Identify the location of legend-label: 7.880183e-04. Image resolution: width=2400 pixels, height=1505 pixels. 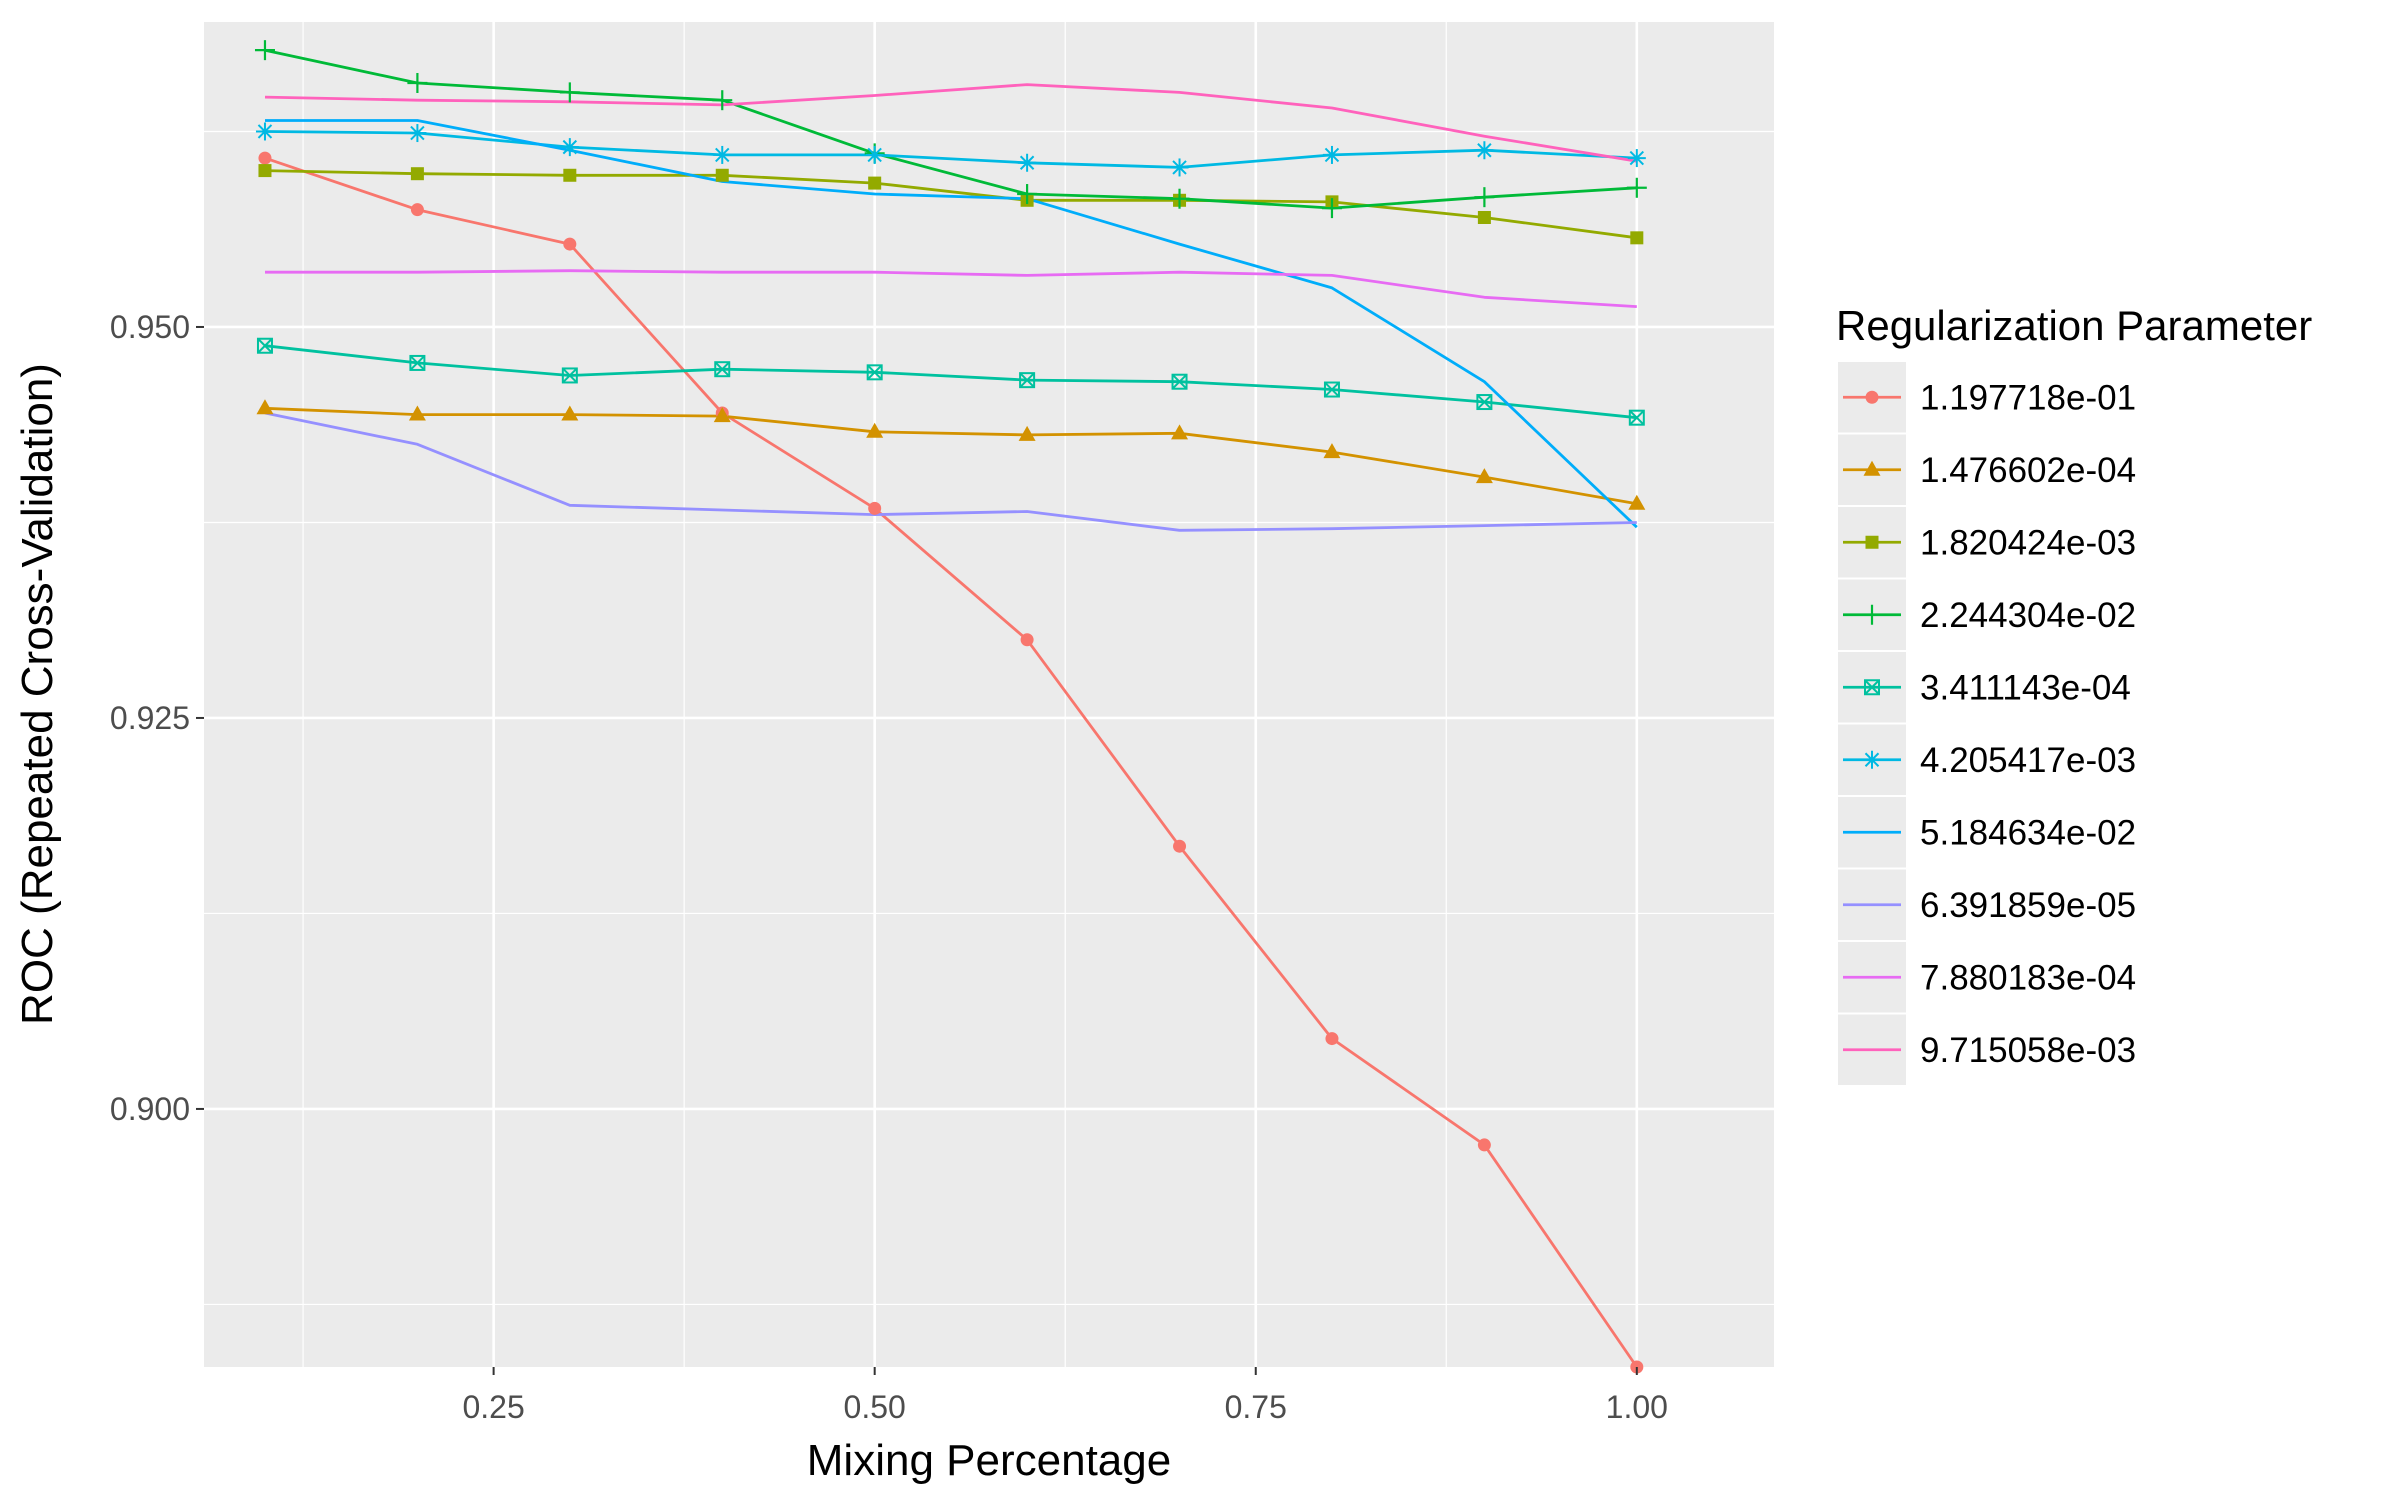
(2028, 977).